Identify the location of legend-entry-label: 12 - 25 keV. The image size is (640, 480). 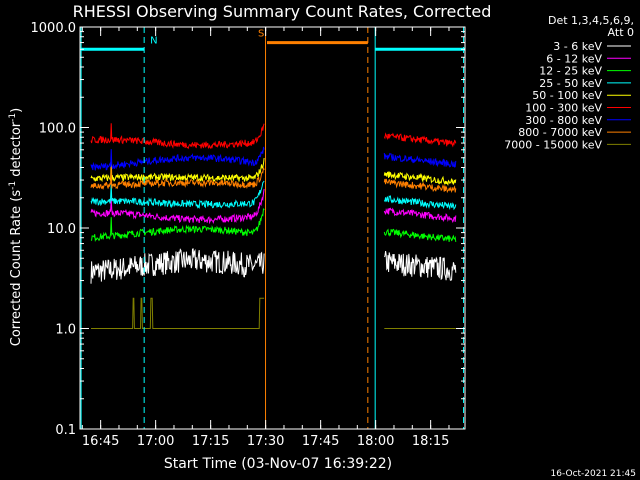
(570, 71).